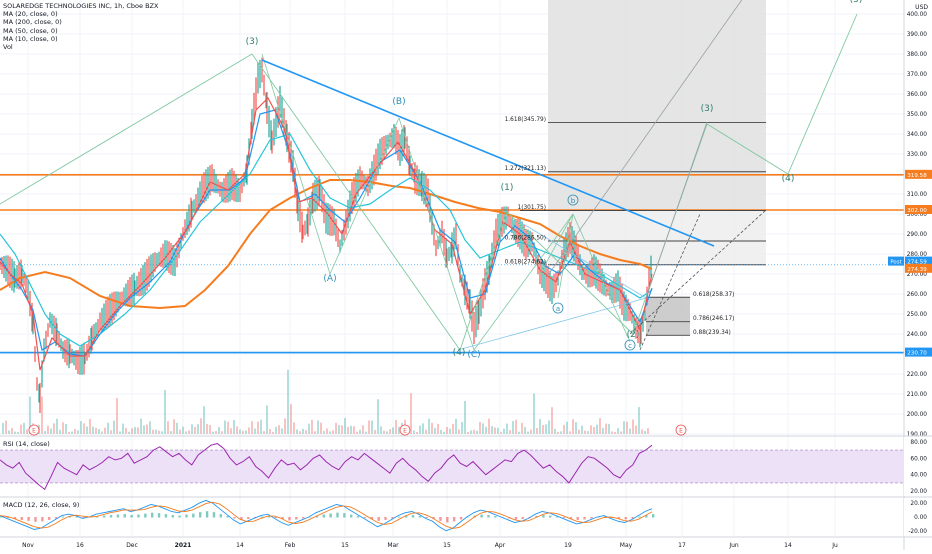 The height and width of the screenshot is (554, 932). Describe the element at coordinates (329, 279) in the screenshot. I see `wave-label: (A)` at that location.